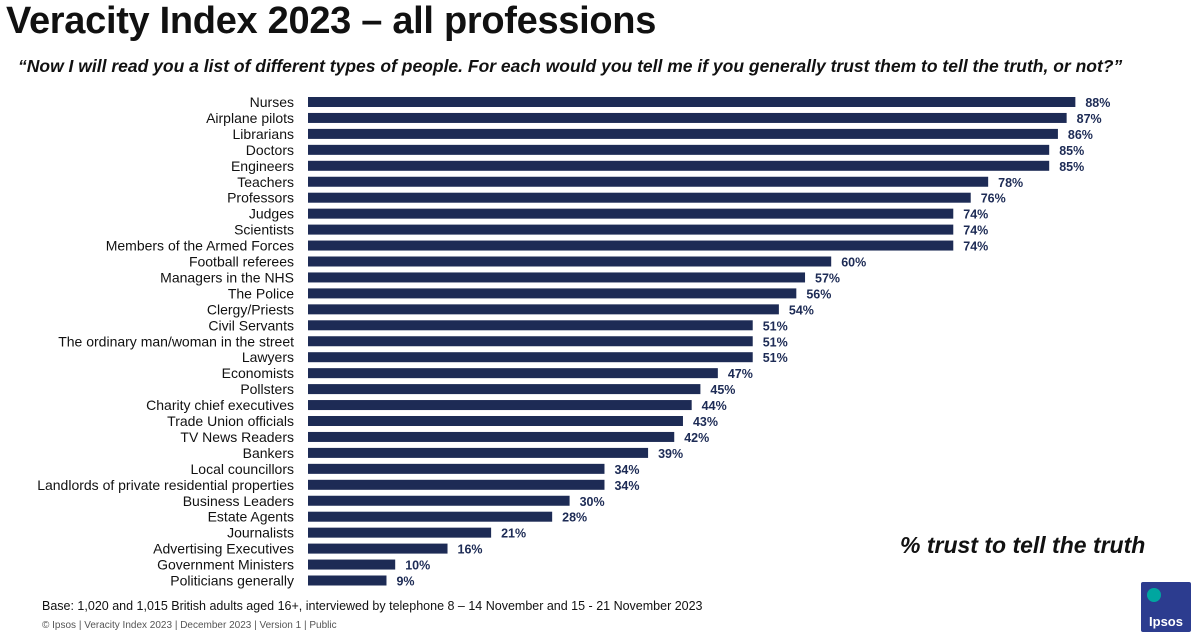 This screenshot has height=639, width=1200. What do you see at coordinates (470, 550) in the screenshot?
I see `value-label: 16%` at bounding box center [470, 550].